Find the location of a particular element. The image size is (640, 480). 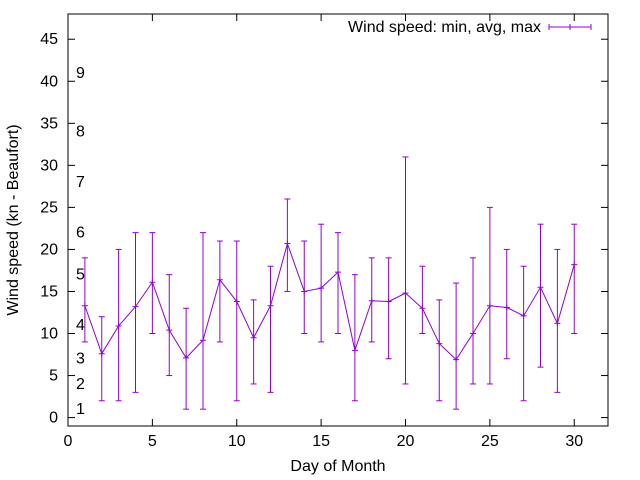

x-tick-label: 0 is located at coordinates (68, 441).